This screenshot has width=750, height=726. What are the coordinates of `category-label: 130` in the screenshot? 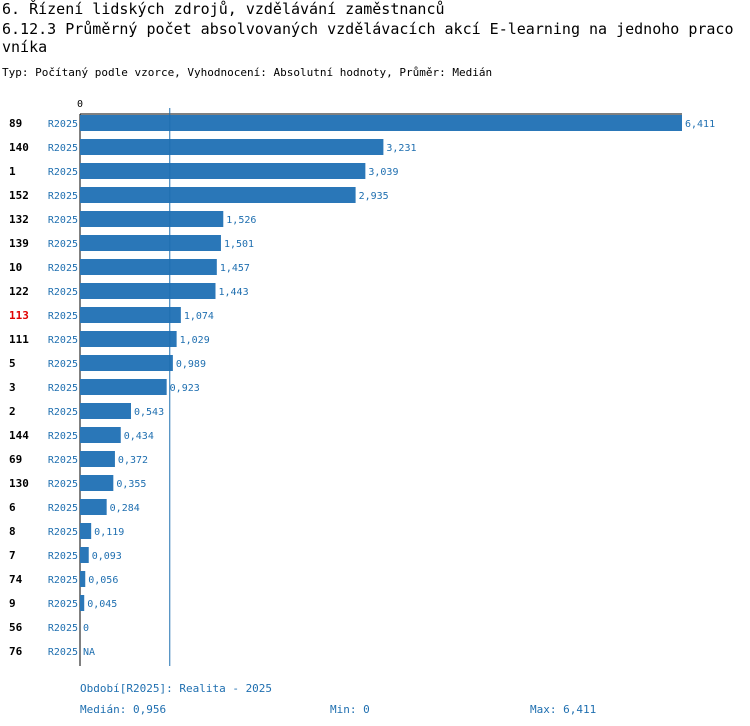 It's located at (19, 483).